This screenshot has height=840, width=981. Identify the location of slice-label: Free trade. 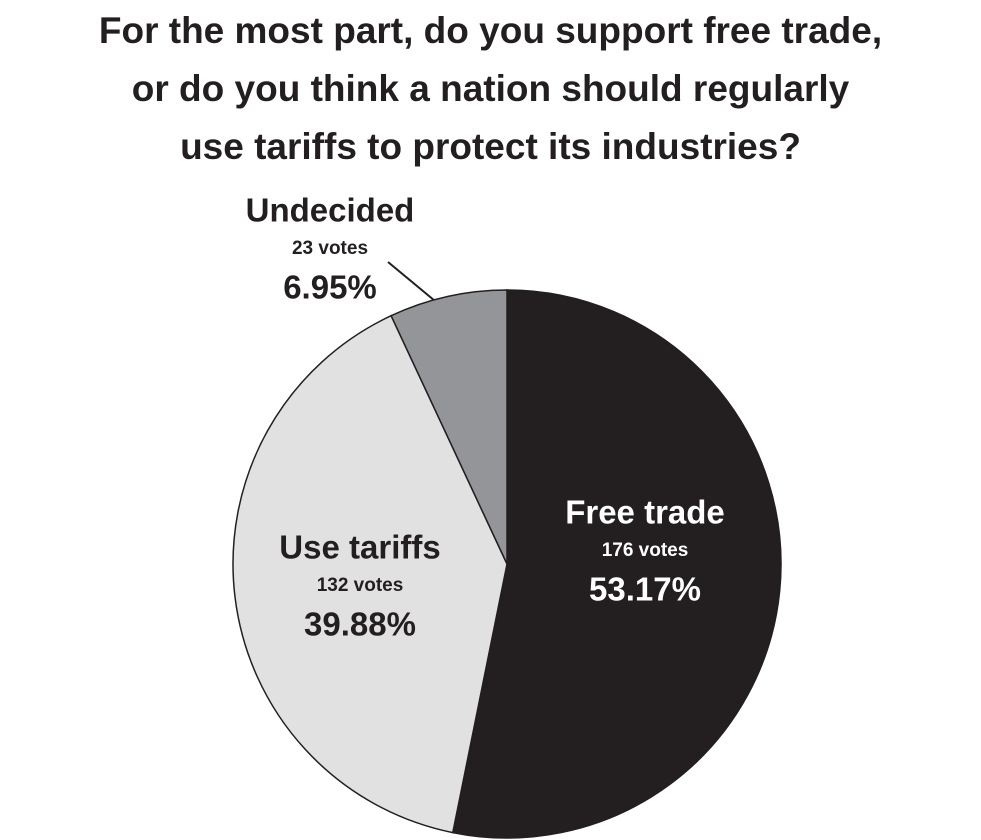
(645, 512).